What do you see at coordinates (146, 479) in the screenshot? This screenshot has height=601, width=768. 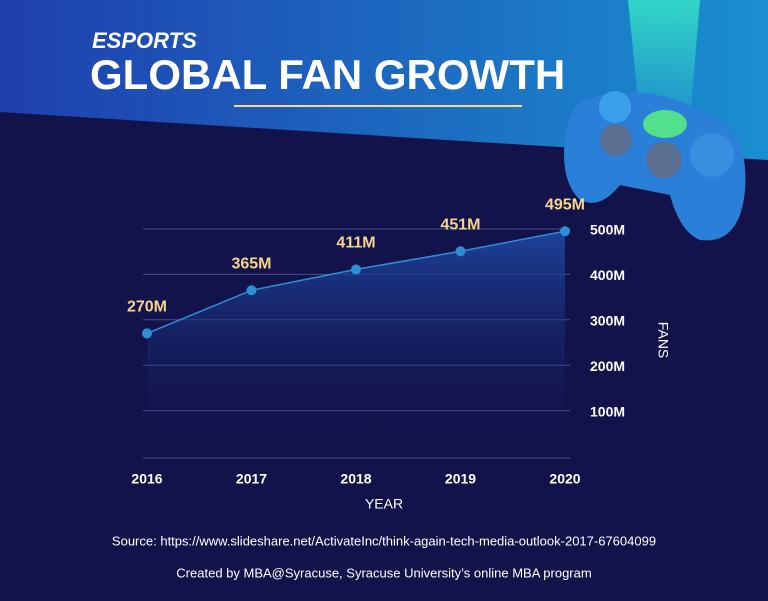 I see `x-tick-label: 2016` at bounding box center [146, 479].